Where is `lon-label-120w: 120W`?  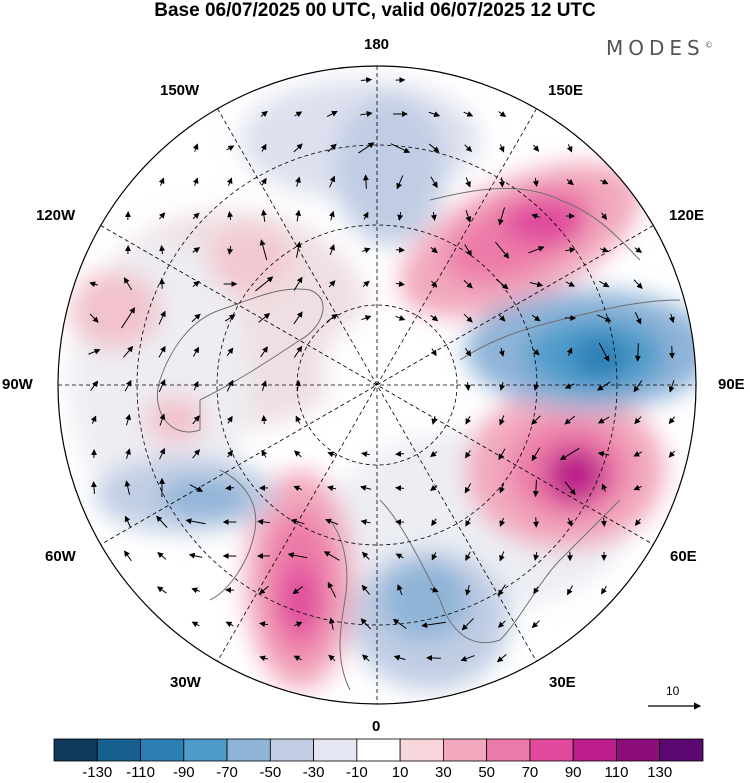 lon-label-120w: 120W is located at coordinates (56, 215).